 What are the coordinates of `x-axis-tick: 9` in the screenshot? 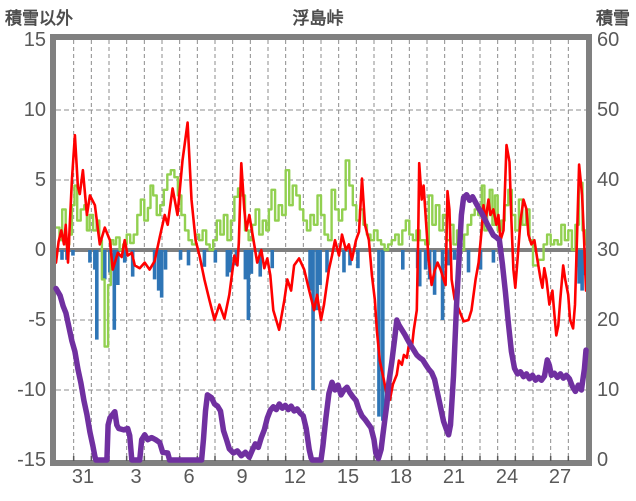 It's located at (242, 477).